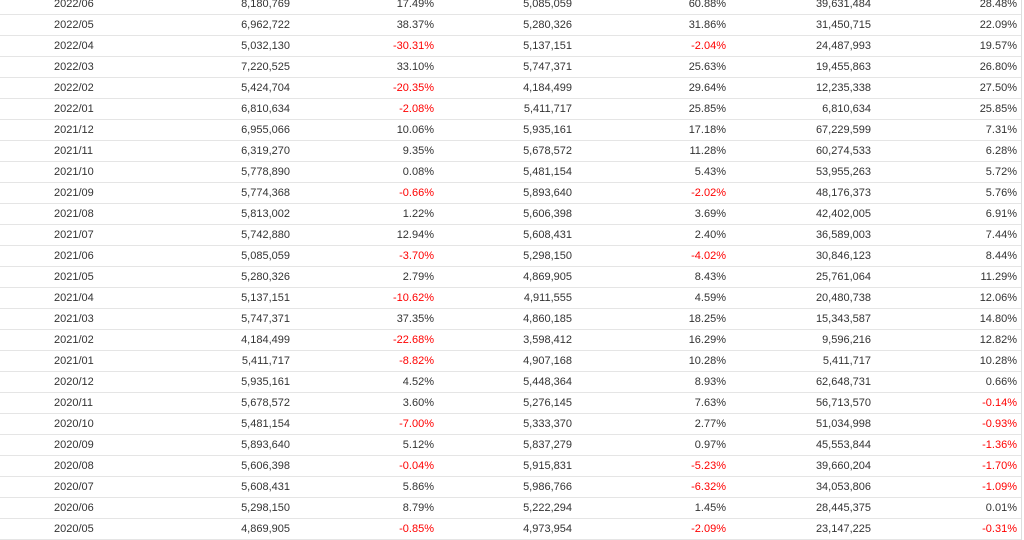 The width and height of the screenshot is (1024, 540). What do you see at coordinates (659, 25) in the screenshot?
I see `year-over-year-change-cell: 31.86%` at bounding box center [659, 25].